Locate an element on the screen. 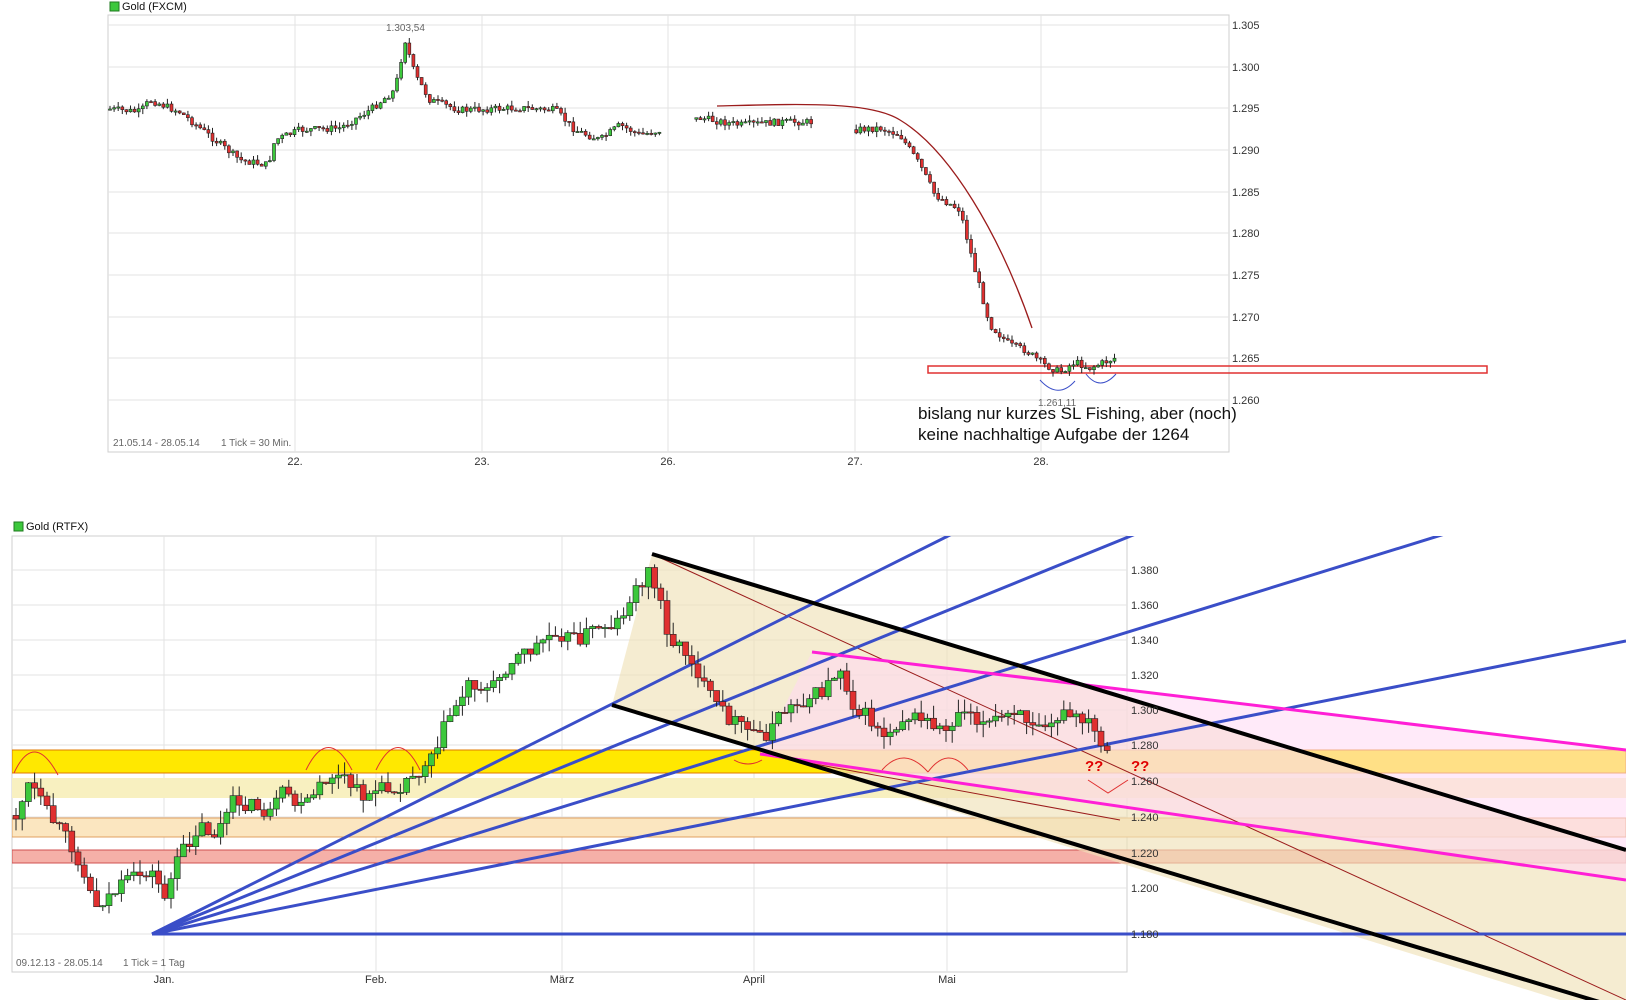  top-x-tick: 28. is located at coordinates (1040, 462).